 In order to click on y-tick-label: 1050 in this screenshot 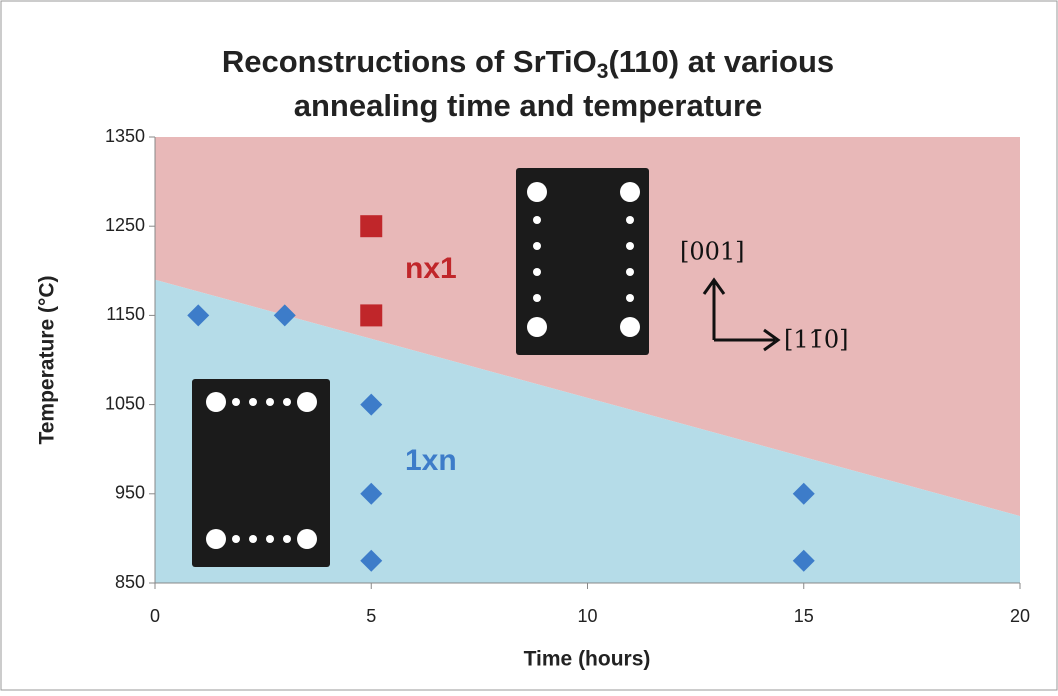, I will do `click(125, 403)`.